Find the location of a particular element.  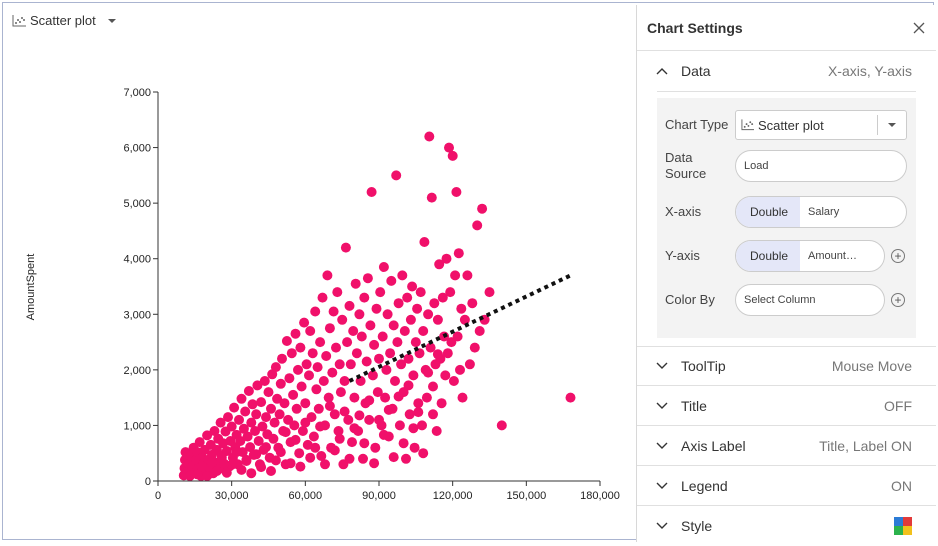

add-y-axis-icon: + is located at coordinates (898, 256).